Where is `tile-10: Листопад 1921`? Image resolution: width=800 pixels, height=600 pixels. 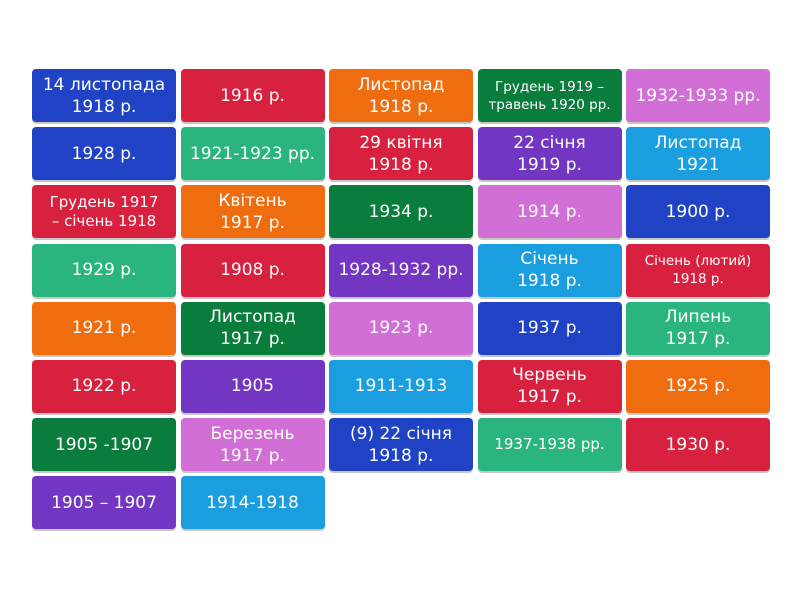 tile-10: Листопад 1921 is located at coordinates (698, 154).